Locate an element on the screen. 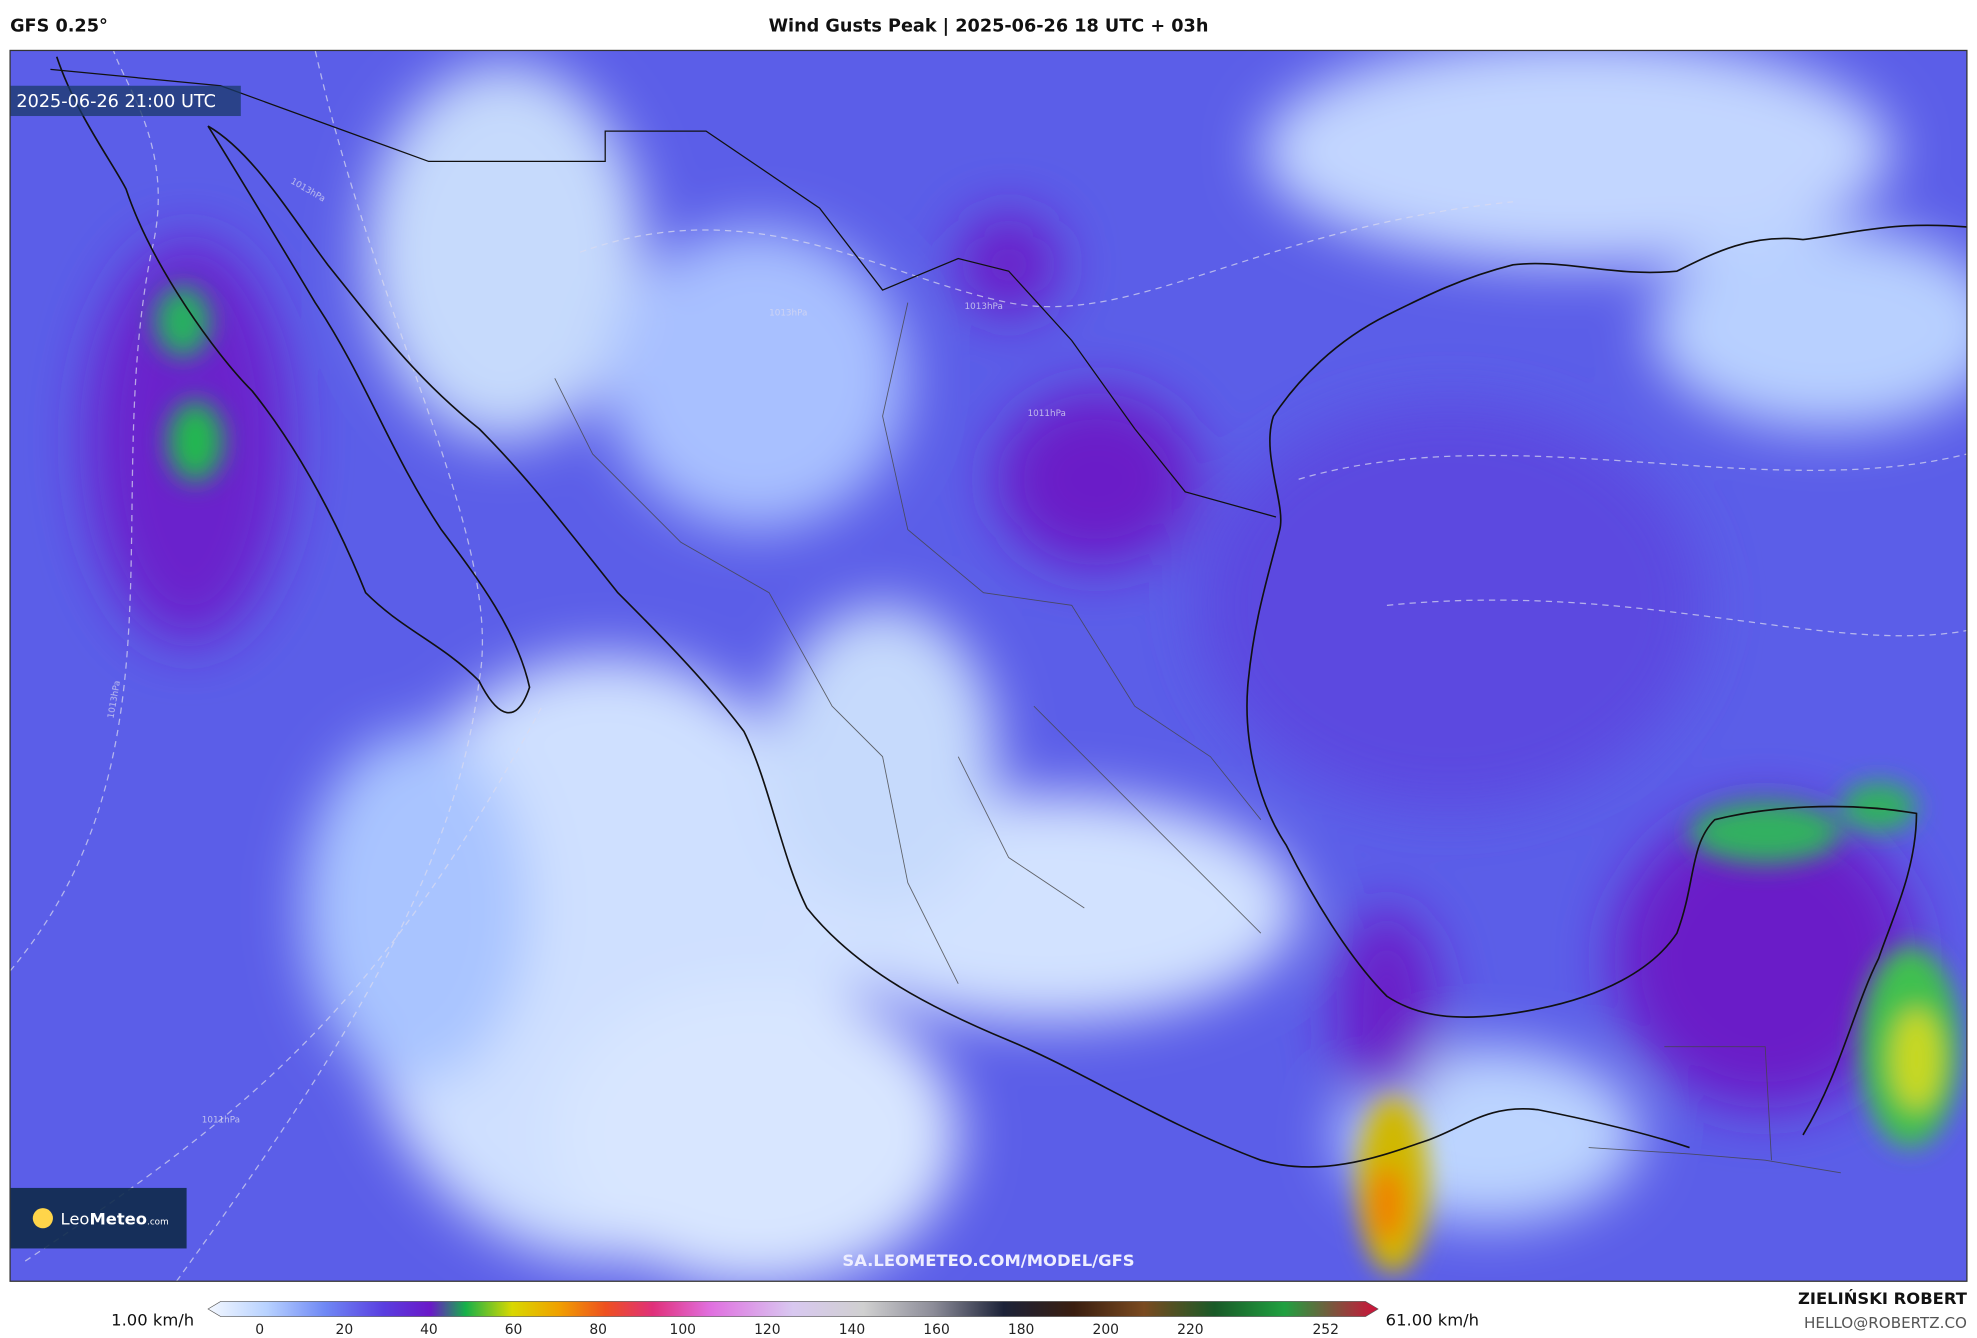 This screenshot has width=1977, height=1338. colorbar-tick-label: 20 is located at coordinates (345, 1330).